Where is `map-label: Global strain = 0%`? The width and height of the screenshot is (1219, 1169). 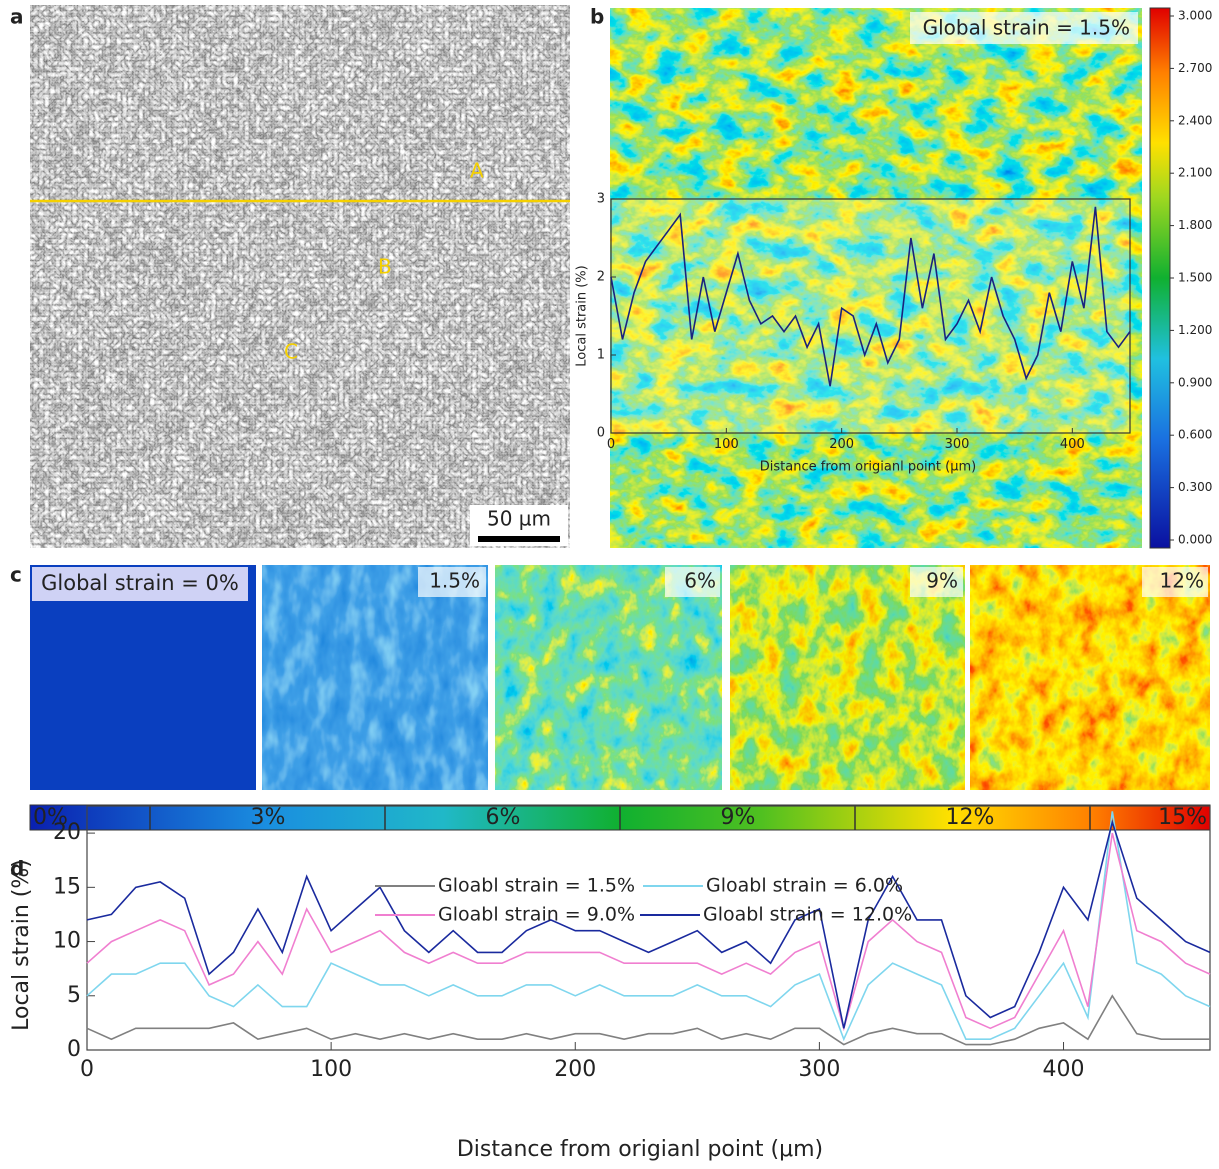 map-label: Global strain = 0% is located at coordinates (140, 583).